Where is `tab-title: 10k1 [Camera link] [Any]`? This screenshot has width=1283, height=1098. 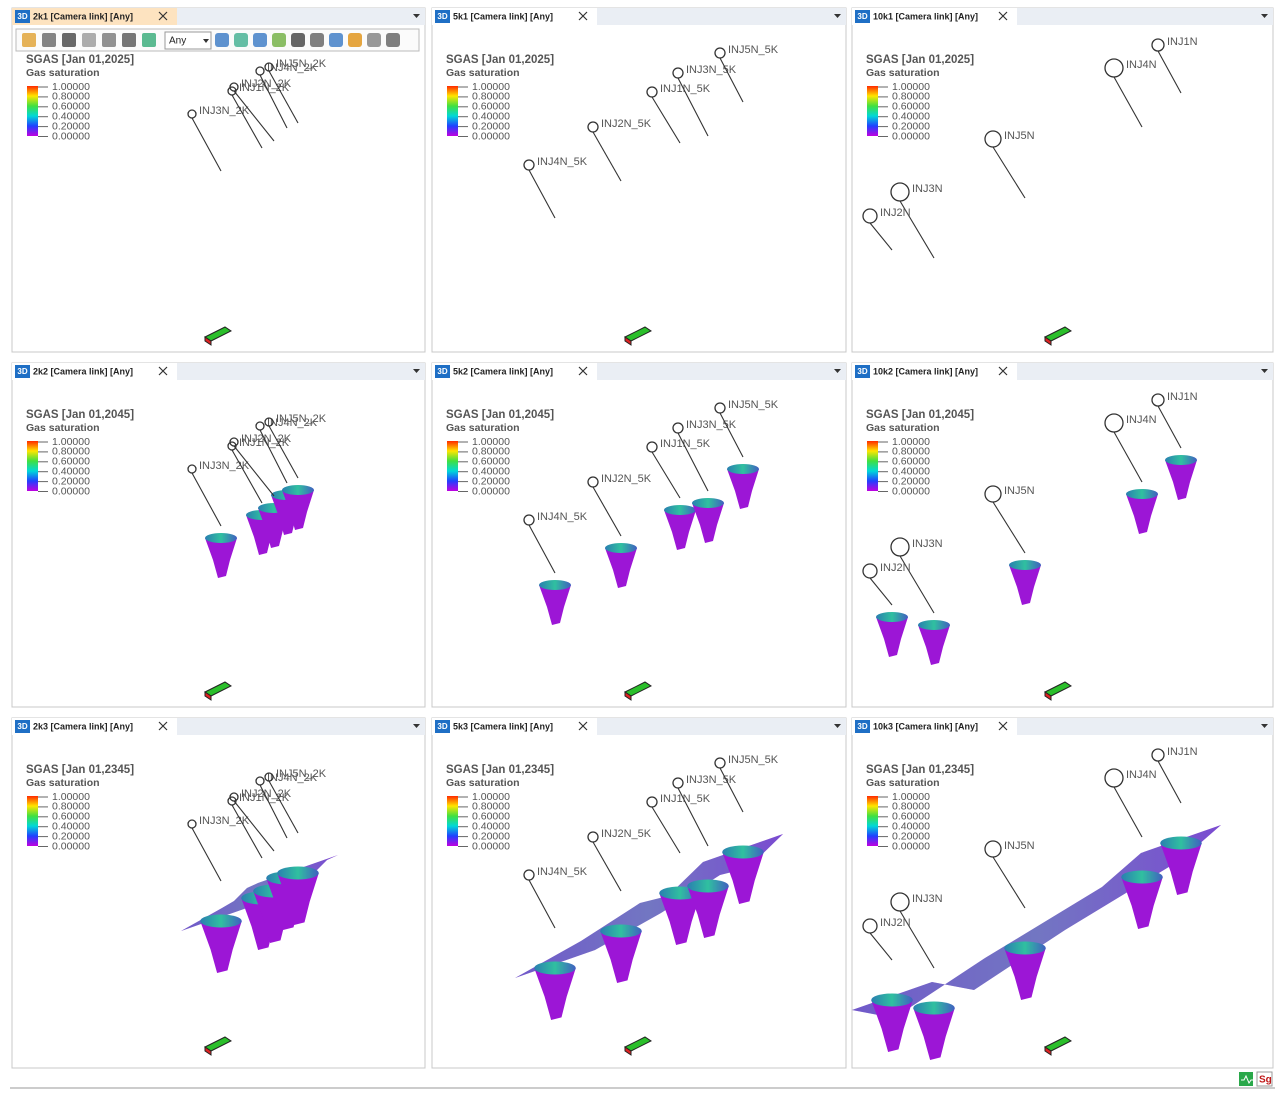 tab-title: 10k1 [Camera link] [Any] is located at coordinates (925, 16).